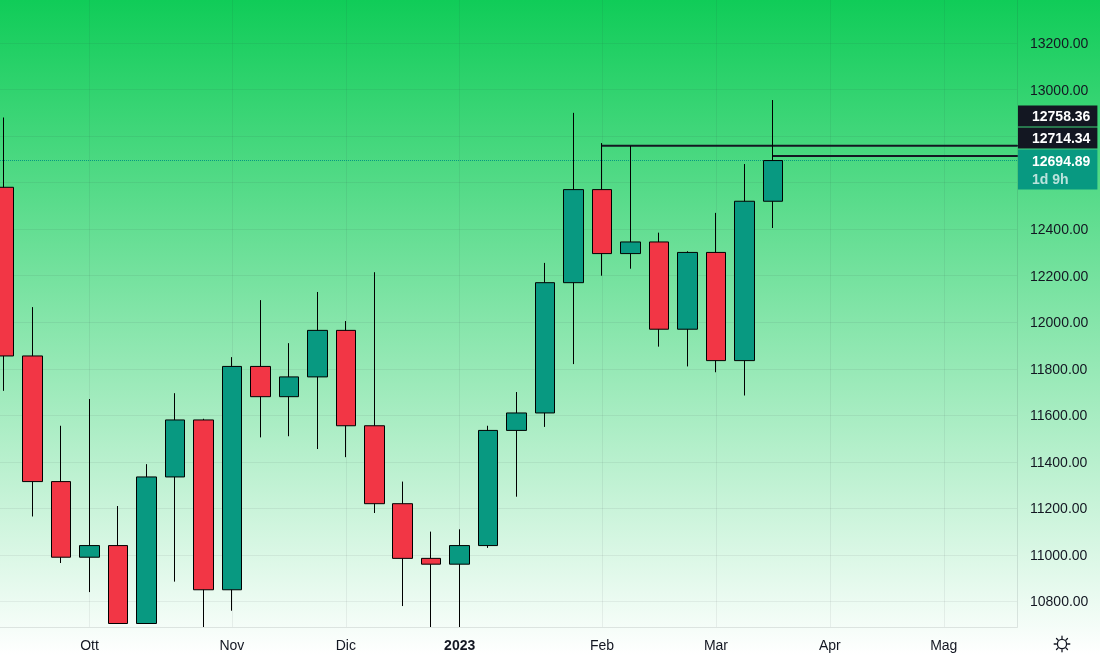  Describe the element at coordinates (345, 645) in the screenshot. I see `x-tick-label: Dic` at that location.